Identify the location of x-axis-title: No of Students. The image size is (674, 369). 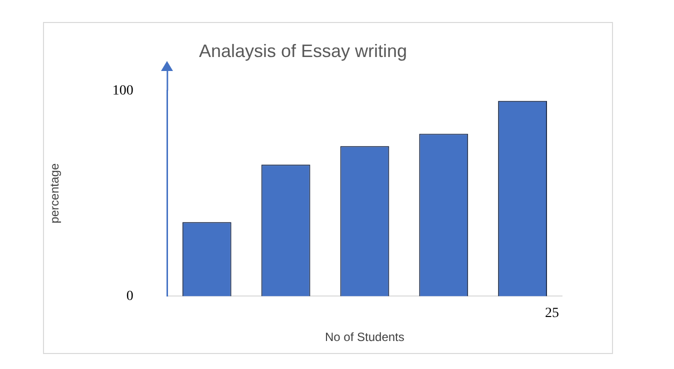
(364, 337).